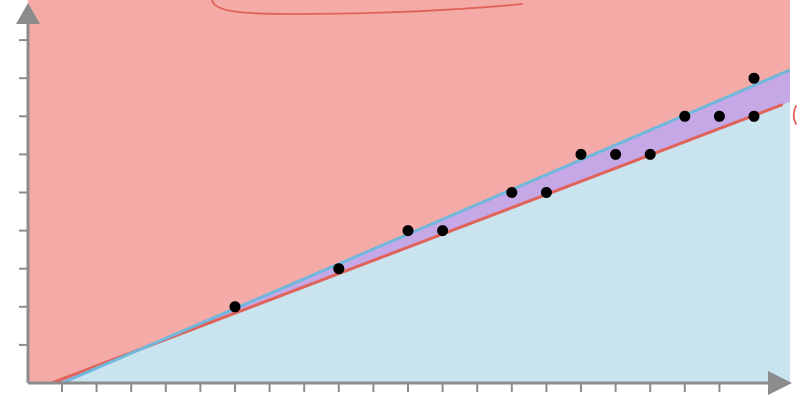 Image resolution: width=797 pixels, height=404 pixels. What do you see at coordinates (367, 7) in the screenshot?
I see `handwritten-stroke-top` at bounding box center [367, 7].